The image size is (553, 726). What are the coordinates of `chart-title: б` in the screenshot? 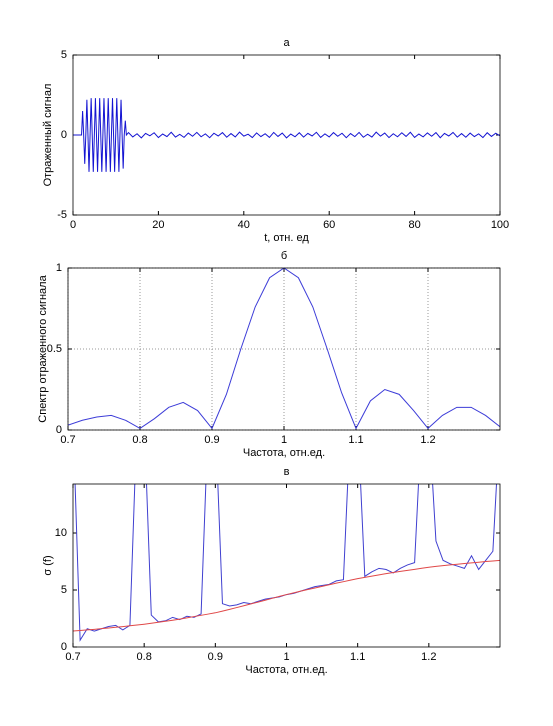 It's located at (284, 256).